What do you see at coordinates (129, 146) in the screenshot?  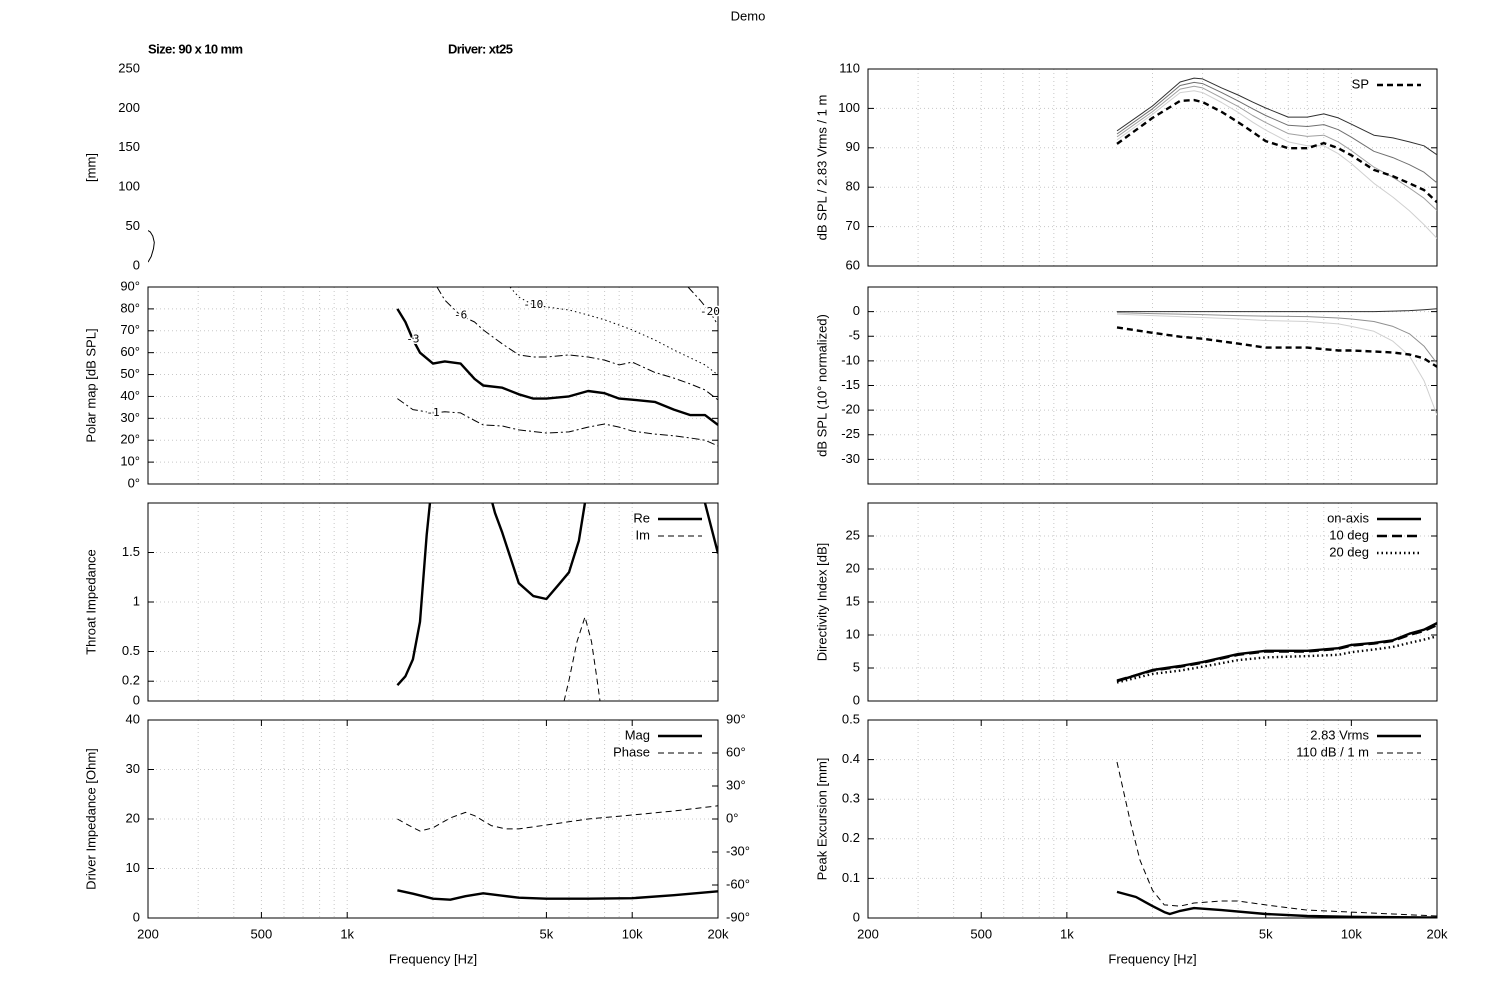 I see `y-tick-label: 150` at bounding box center [129, 146].